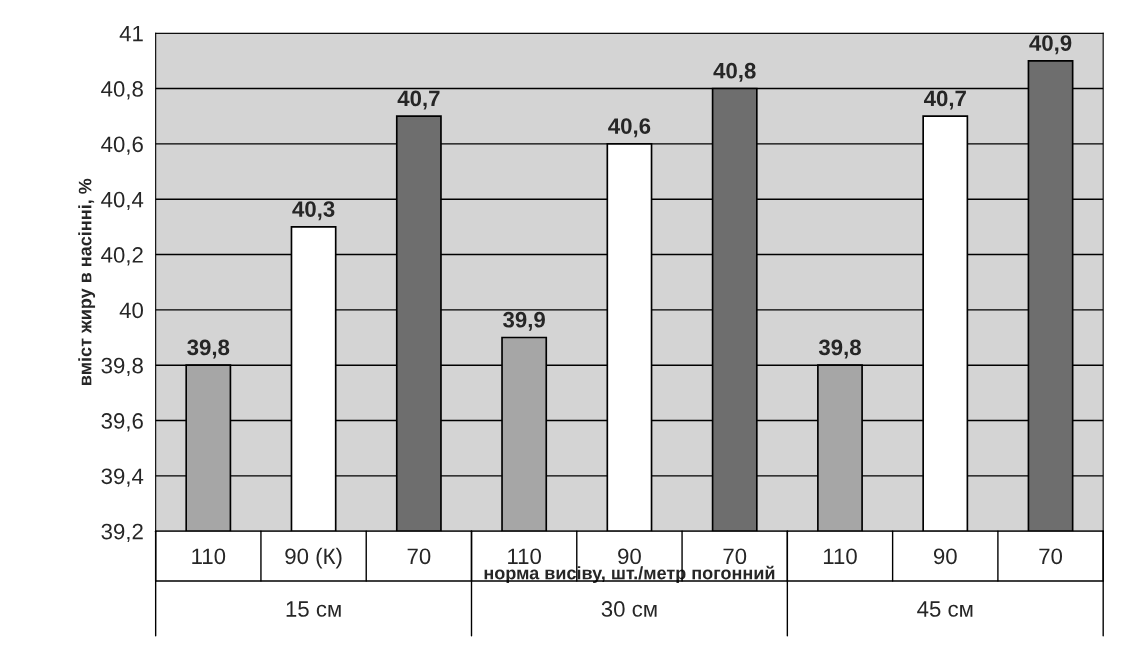 This screenshot has width=1128, height=664. What do you see at coordinates (122, 90) in the screenshot?
I see `y-tick-label: 40,8` at bounding box center [122, 90].